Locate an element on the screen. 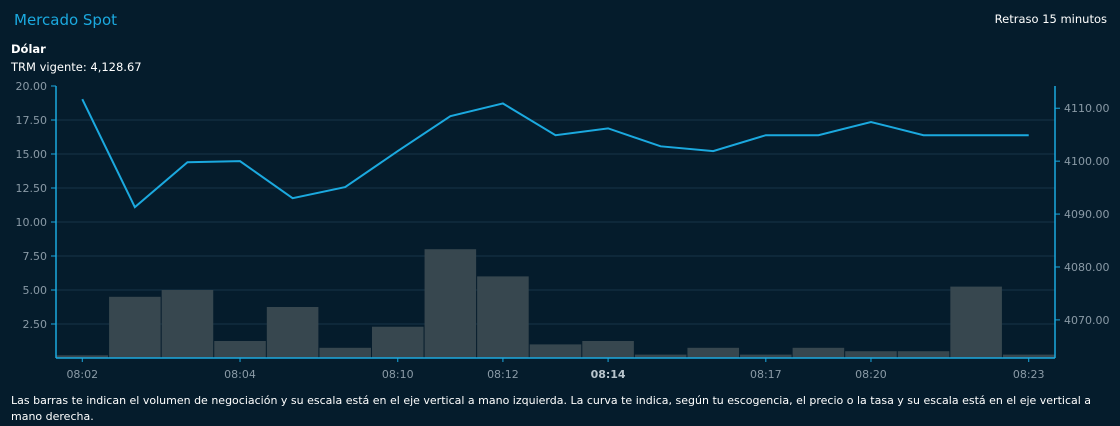 This screenshot has width=1120, height=426. left-tick-label: 10.00 is located at coordinates (32, 222).